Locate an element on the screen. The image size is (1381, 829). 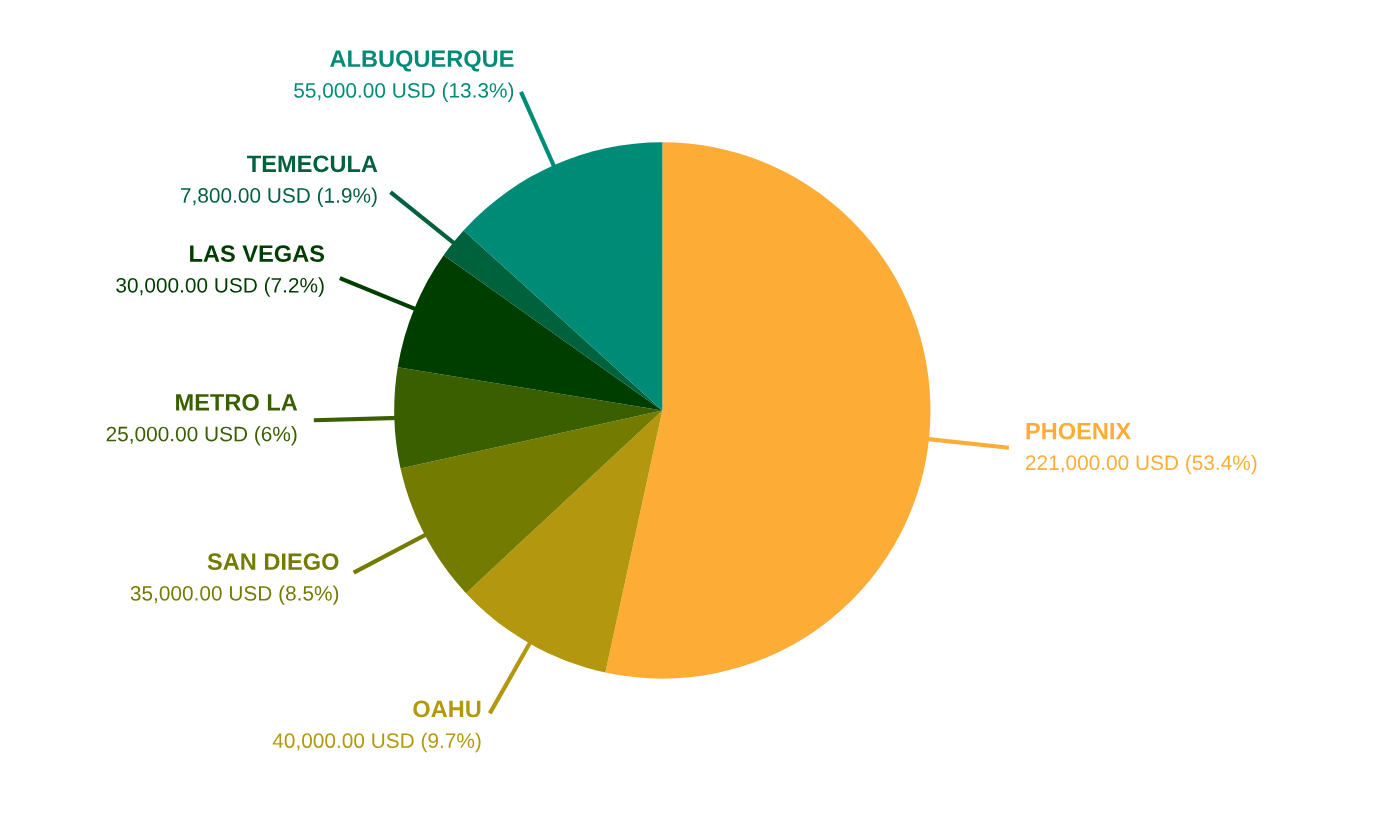
data-label: 221,000.00 USD (53.4%) is located at coordinates (1141, 464).